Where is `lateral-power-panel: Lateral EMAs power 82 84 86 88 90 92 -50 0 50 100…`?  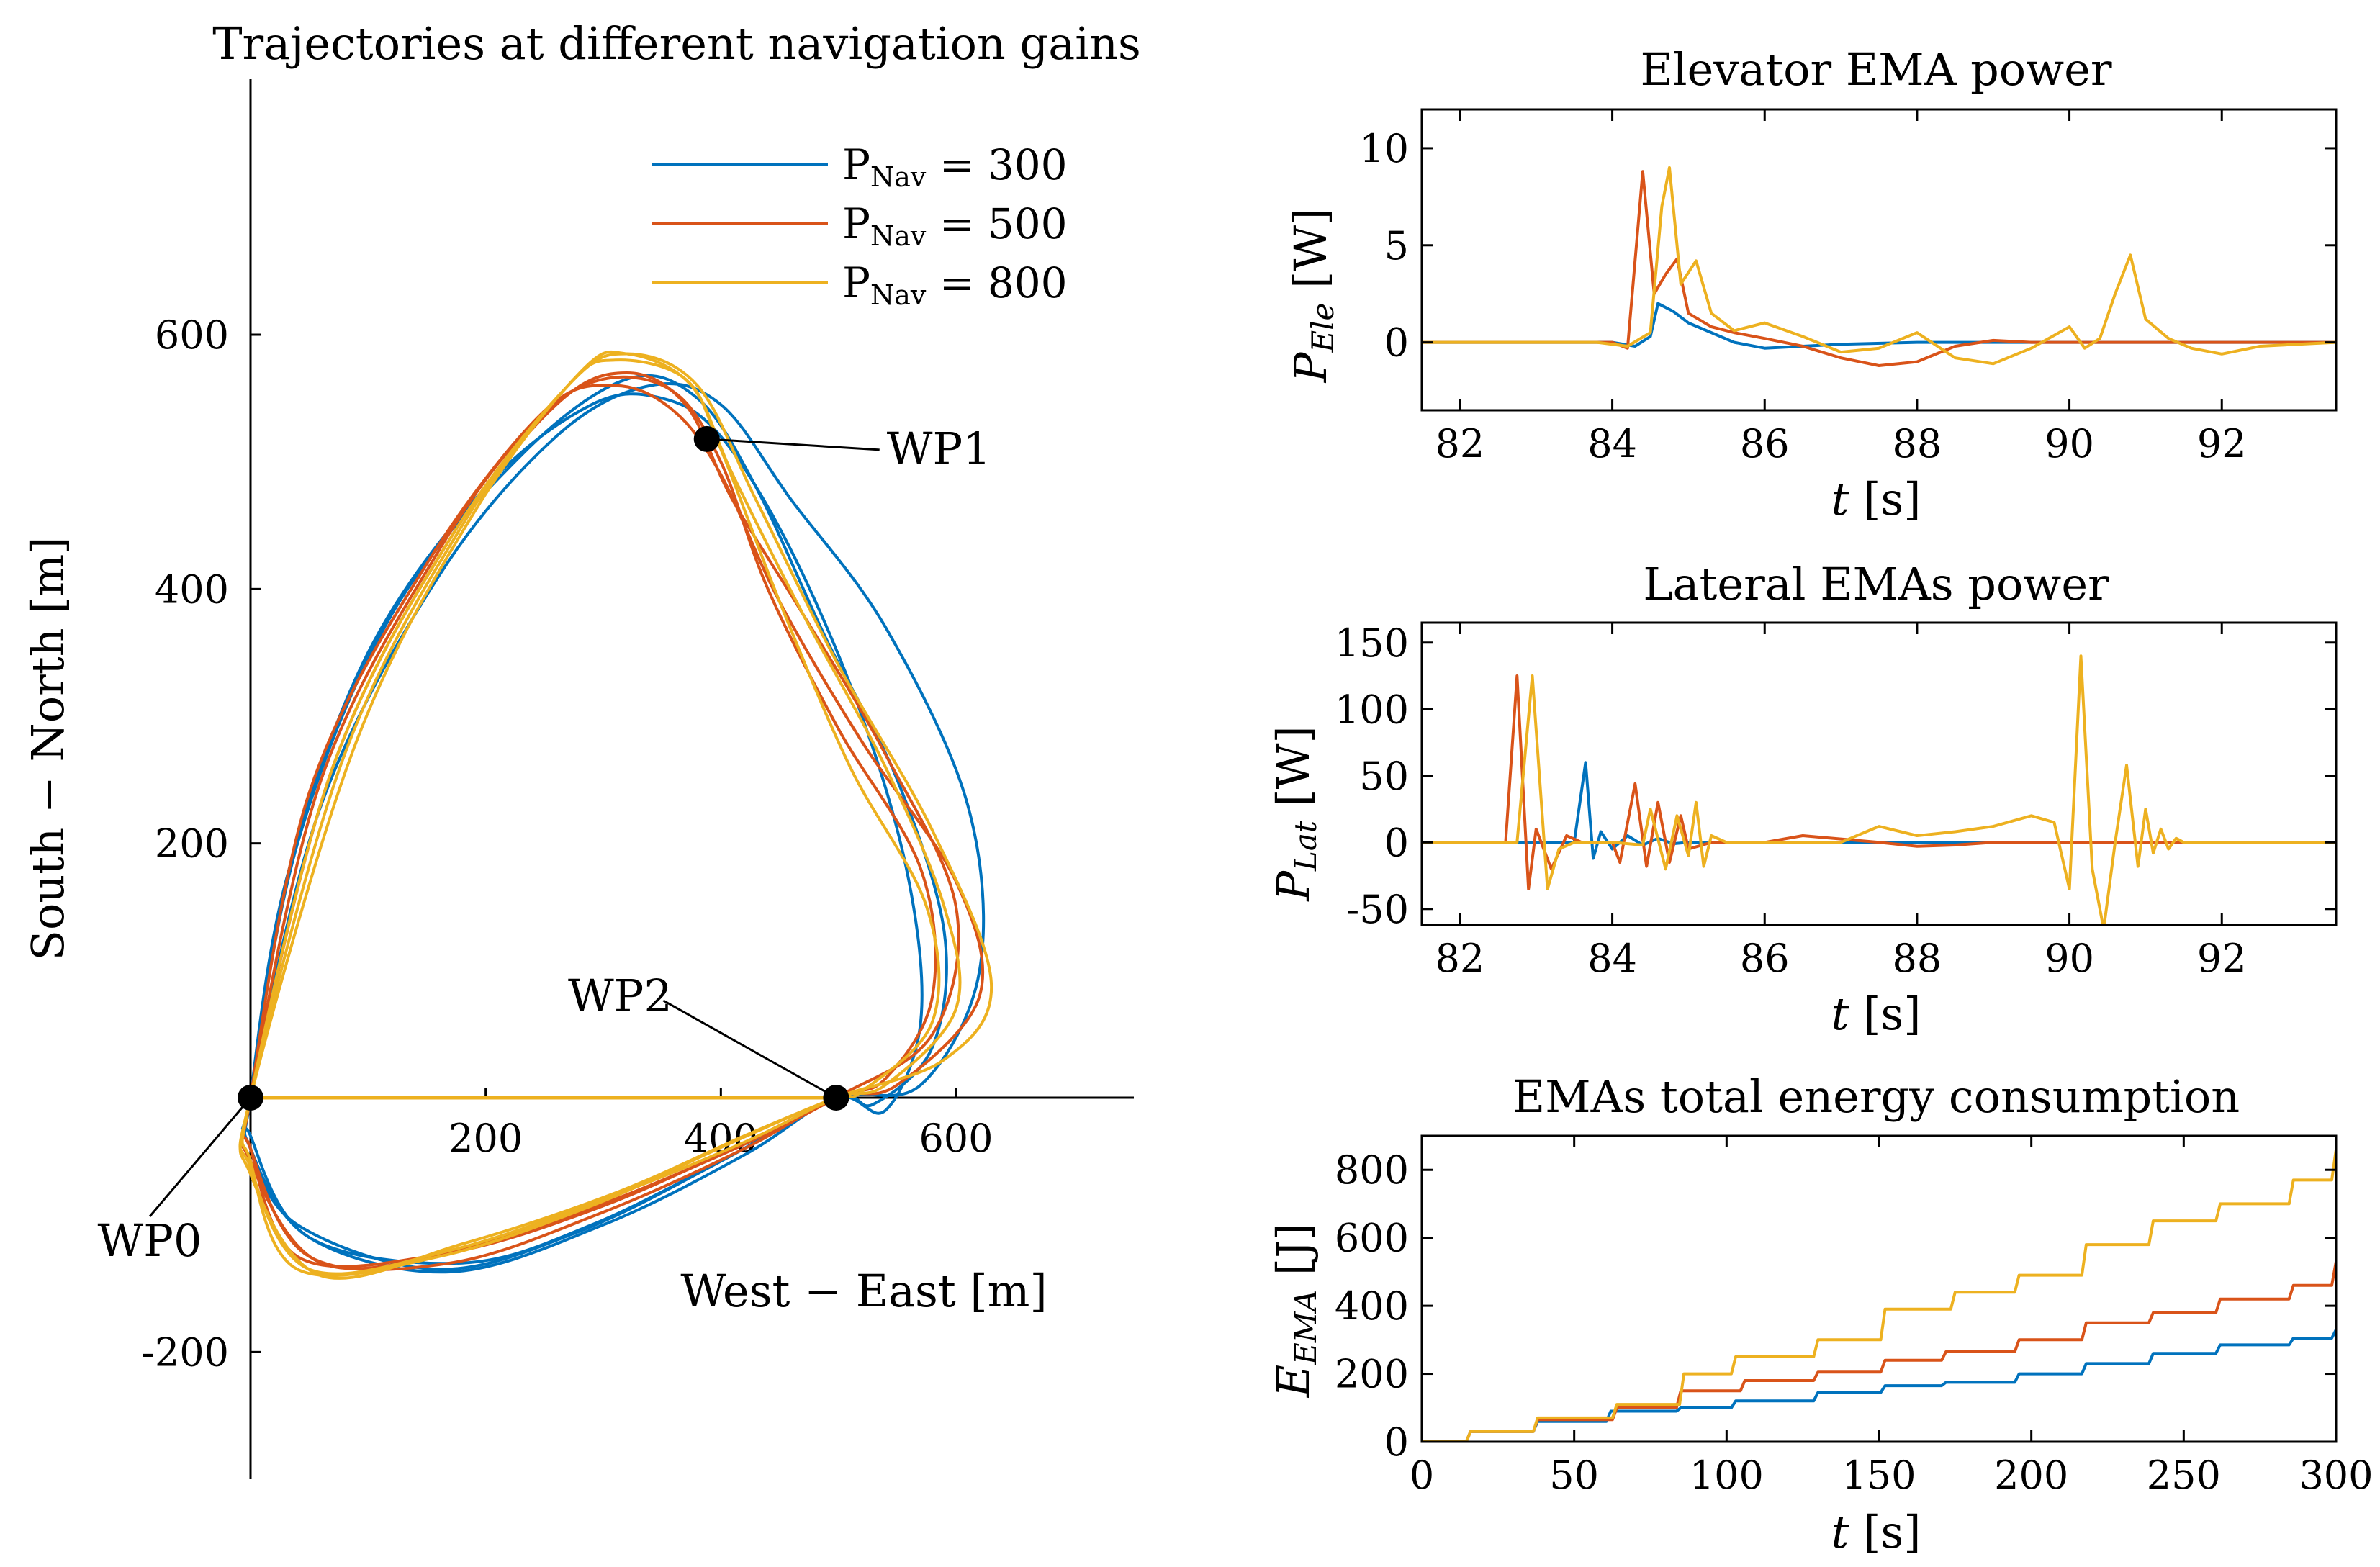
lateral-power-panel: Lateral EMAs power 82 84 86 88 90 92 -50 0 50 100… is located at coordinates (1802, 799).